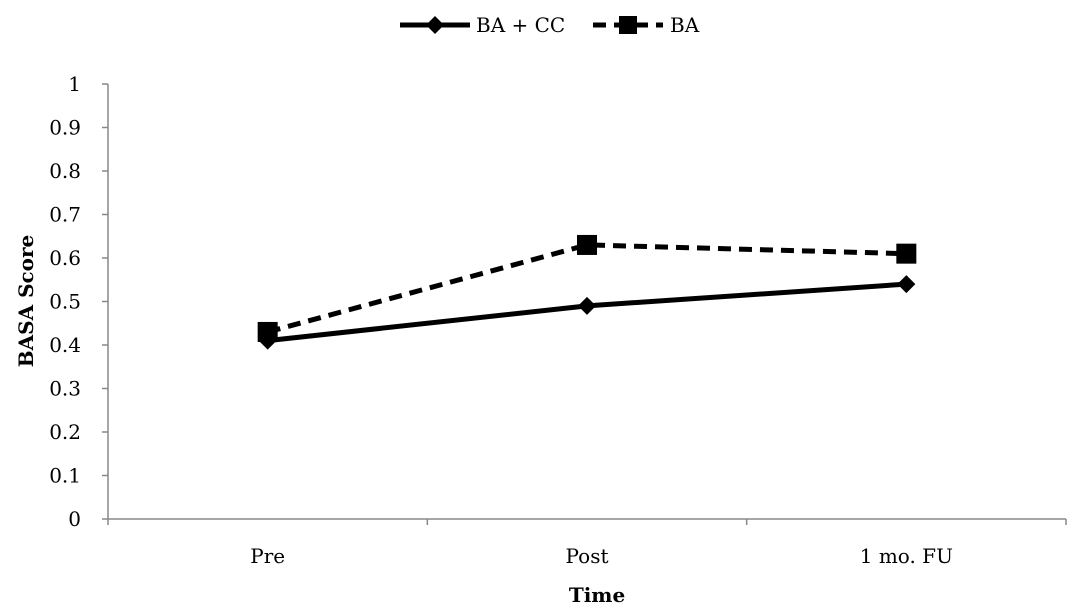  I want to click on legend-item-ba: BA, so click(646, 25).